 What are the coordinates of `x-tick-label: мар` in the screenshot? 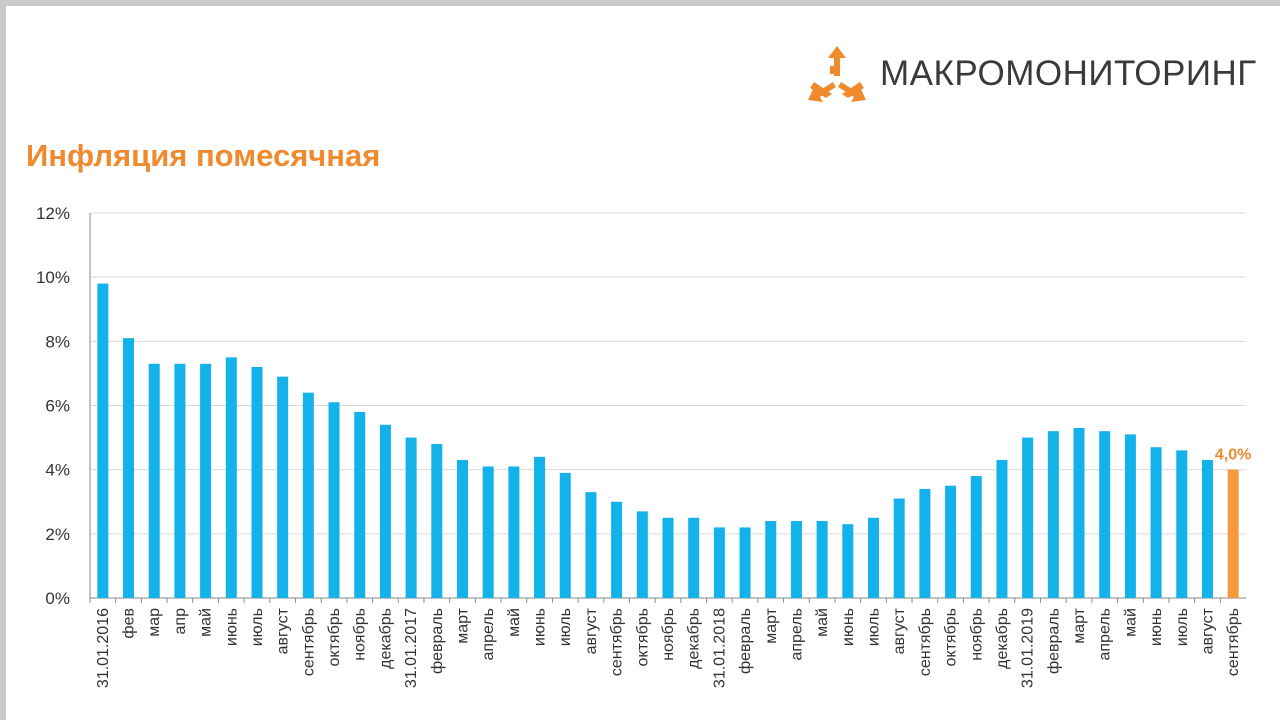 It's located at (154, 622).